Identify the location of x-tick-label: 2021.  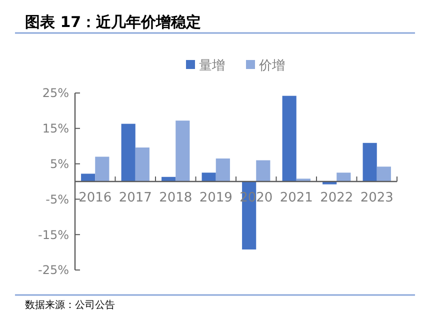
(296, 198).